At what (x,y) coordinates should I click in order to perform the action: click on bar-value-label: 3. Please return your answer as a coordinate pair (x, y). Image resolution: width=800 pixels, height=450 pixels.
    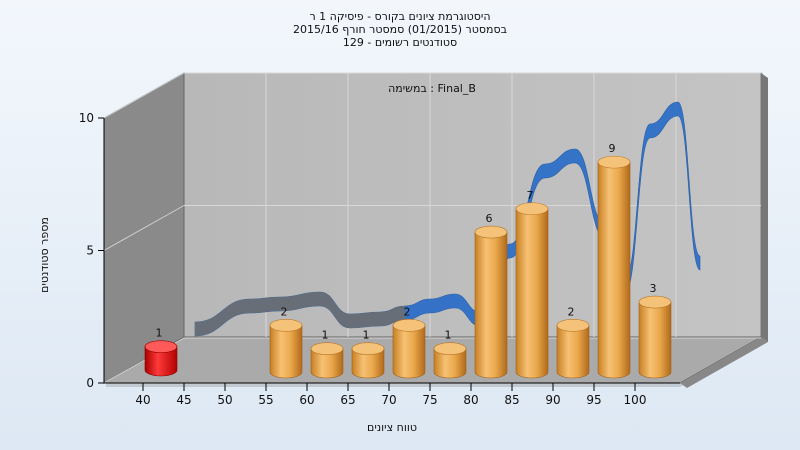
    Looking at the image, I should click on (653, 288).